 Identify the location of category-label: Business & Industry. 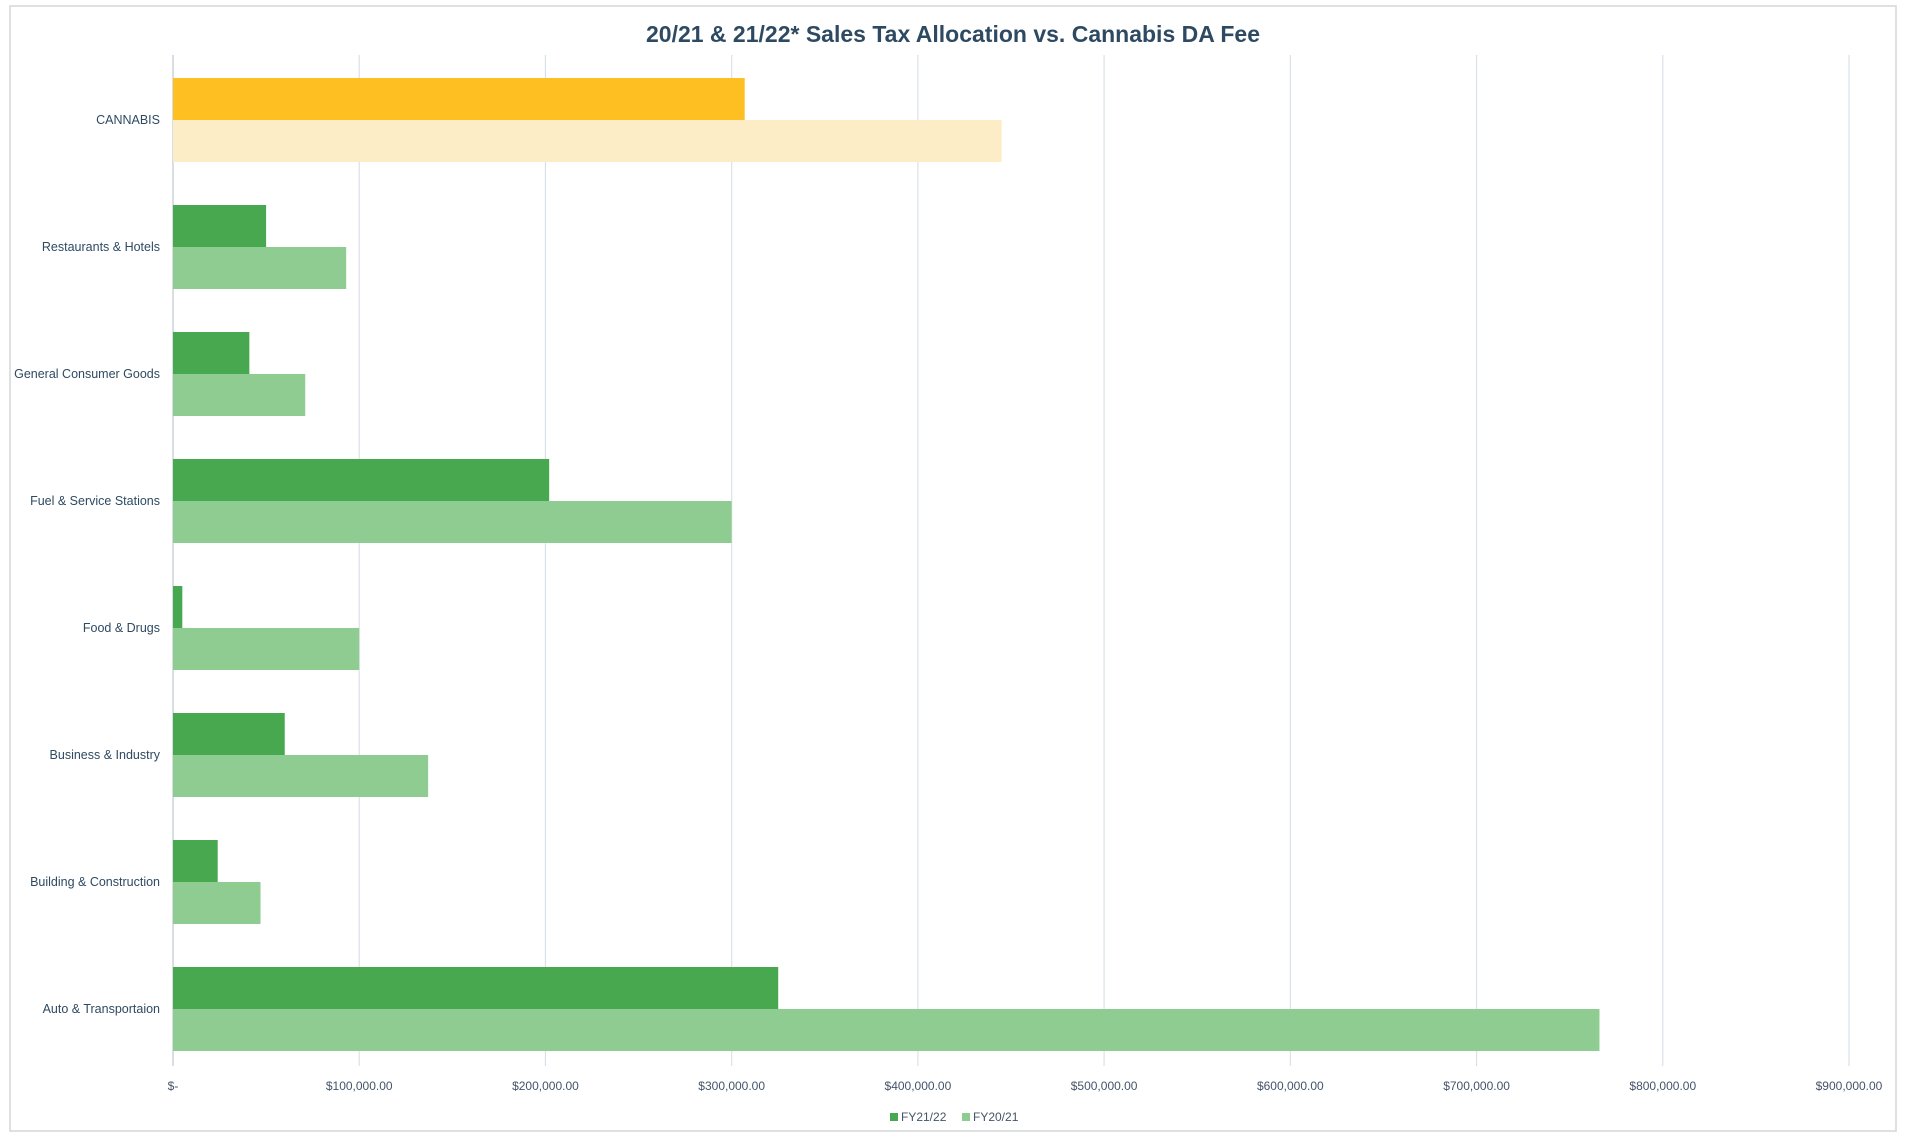
(105, 755).